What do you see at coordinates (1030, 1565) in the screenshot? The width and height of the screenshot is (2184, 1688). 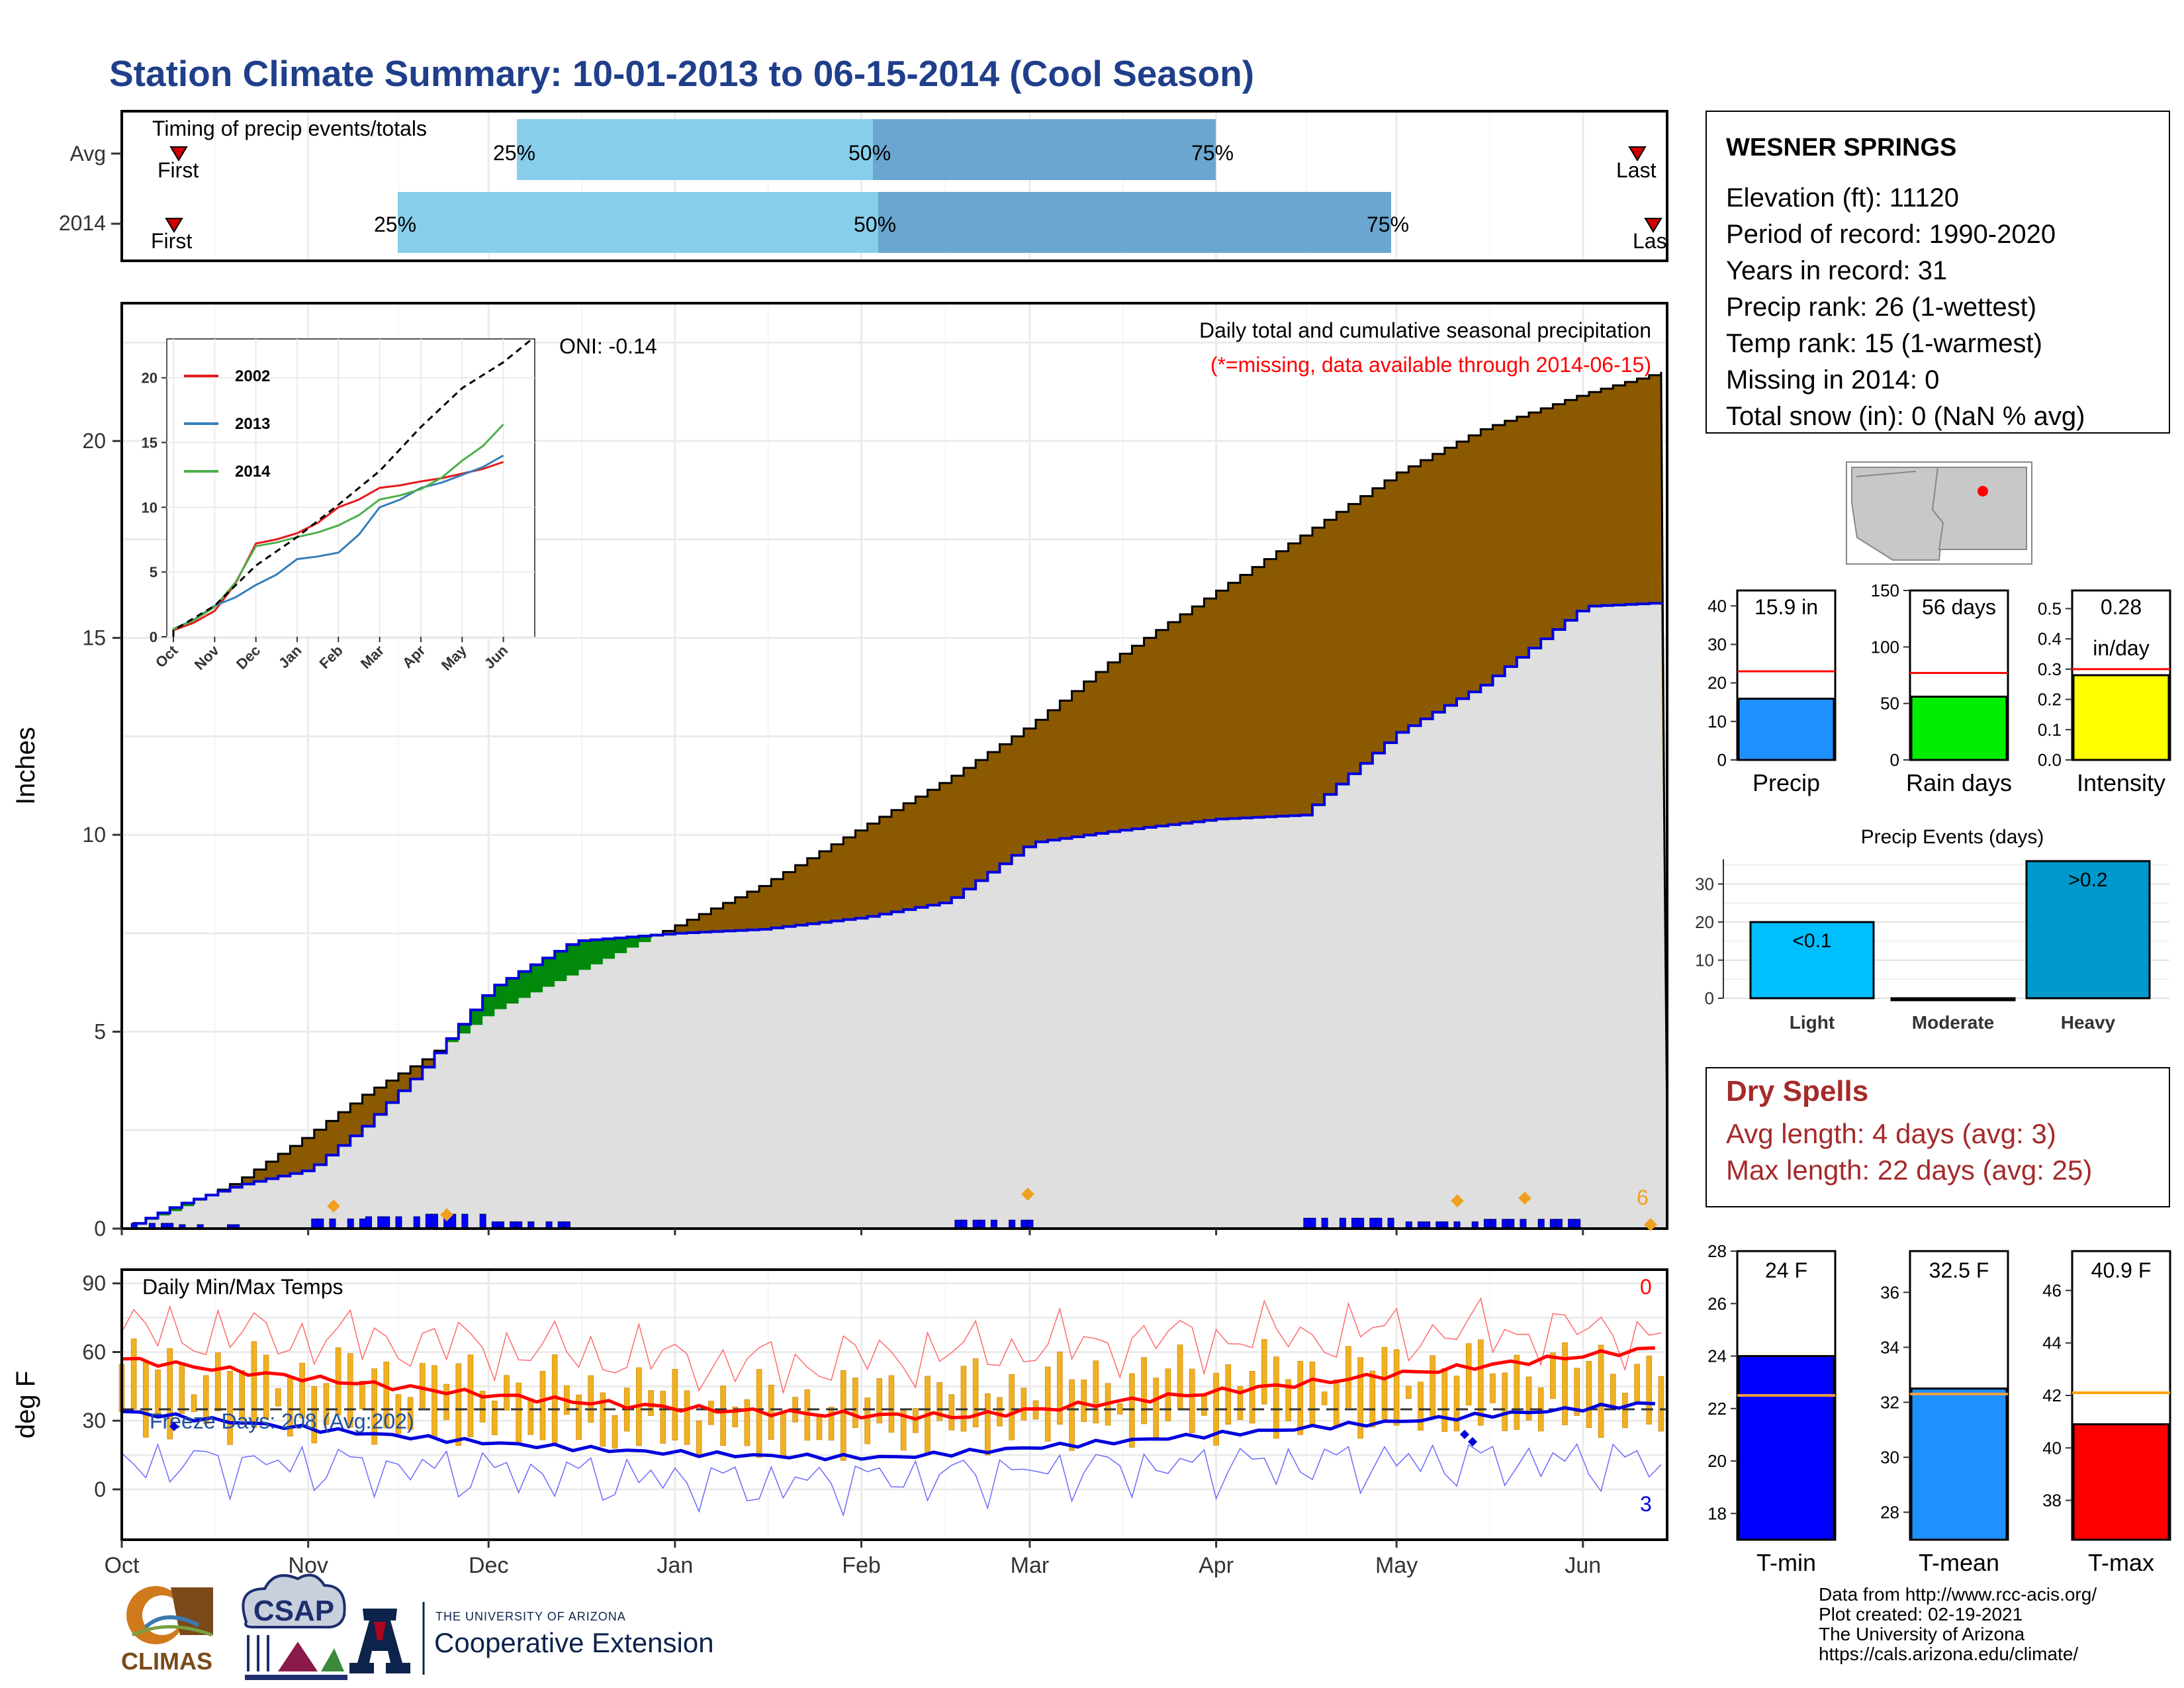 I see `month-tick-label: Mar` at bounding box center [1030, 1565].